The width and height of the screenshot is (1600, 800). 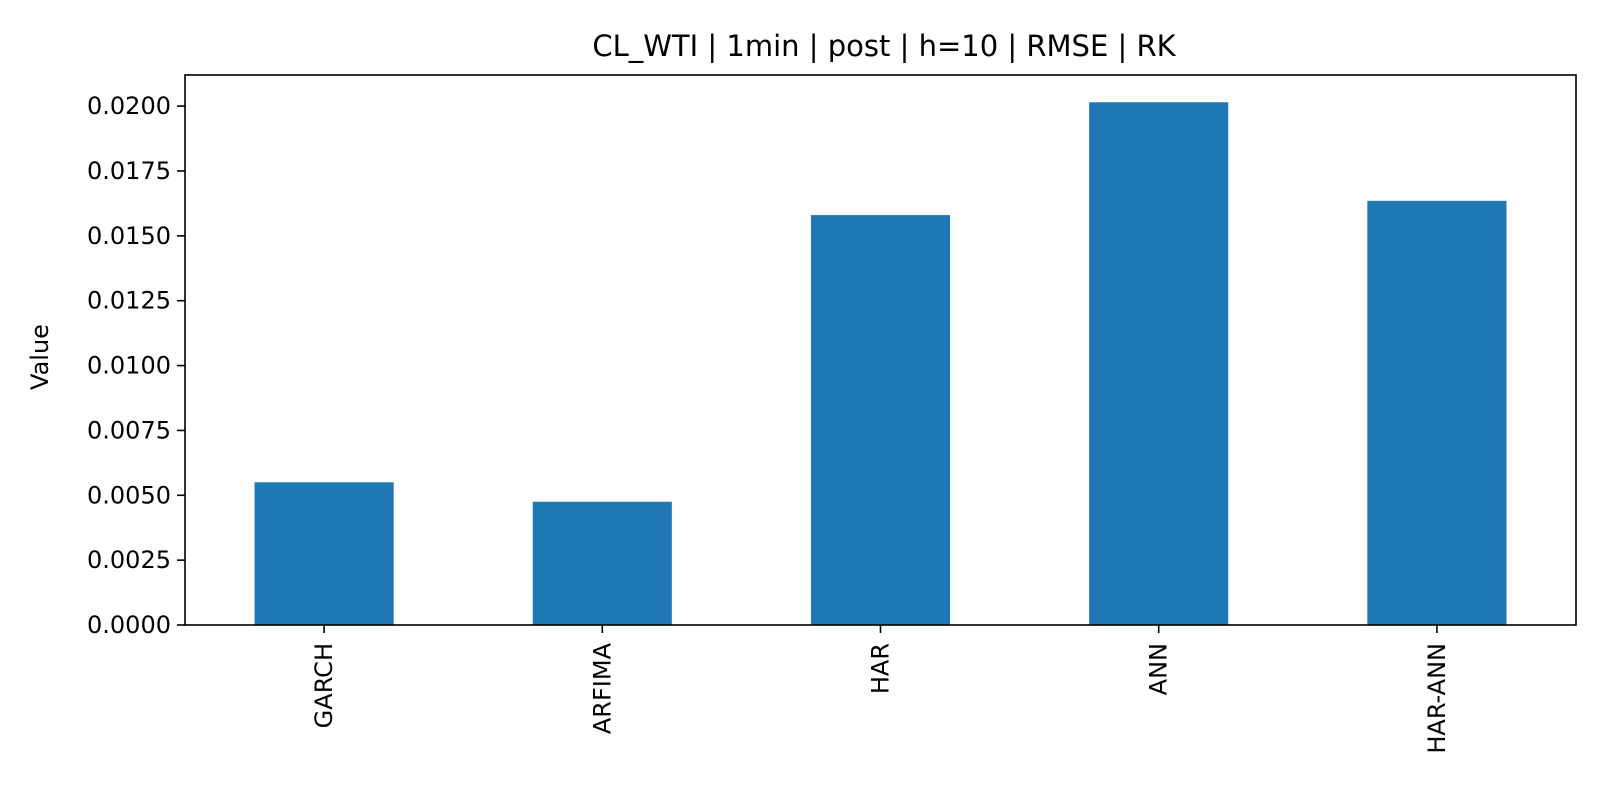 What do you see at coordinates (324, 685) in the screenshot?
I see `x-tick-label: GARCH` at bounding box center [324, 685].